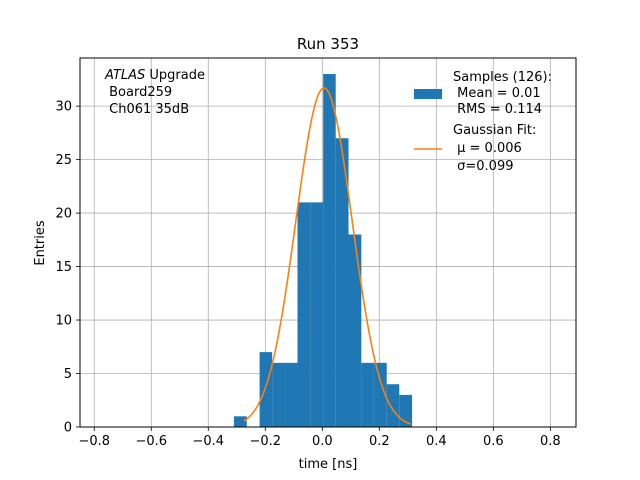  Describe the element at coordinates (63, 214) in the screenshot. I see `y-tick-label: 20` at that location.